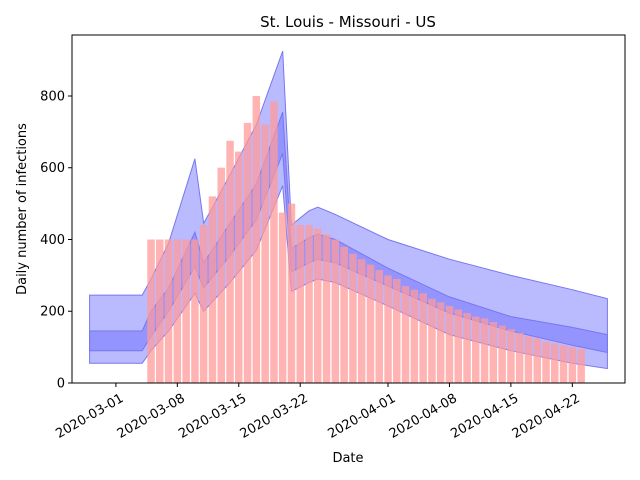 Image resolution: width=640 pixels, height=480 pixels. Describe the element at coordinates (546, 416) in the screenshot. I see `x-tick-label: 2020-04-22` at that location.